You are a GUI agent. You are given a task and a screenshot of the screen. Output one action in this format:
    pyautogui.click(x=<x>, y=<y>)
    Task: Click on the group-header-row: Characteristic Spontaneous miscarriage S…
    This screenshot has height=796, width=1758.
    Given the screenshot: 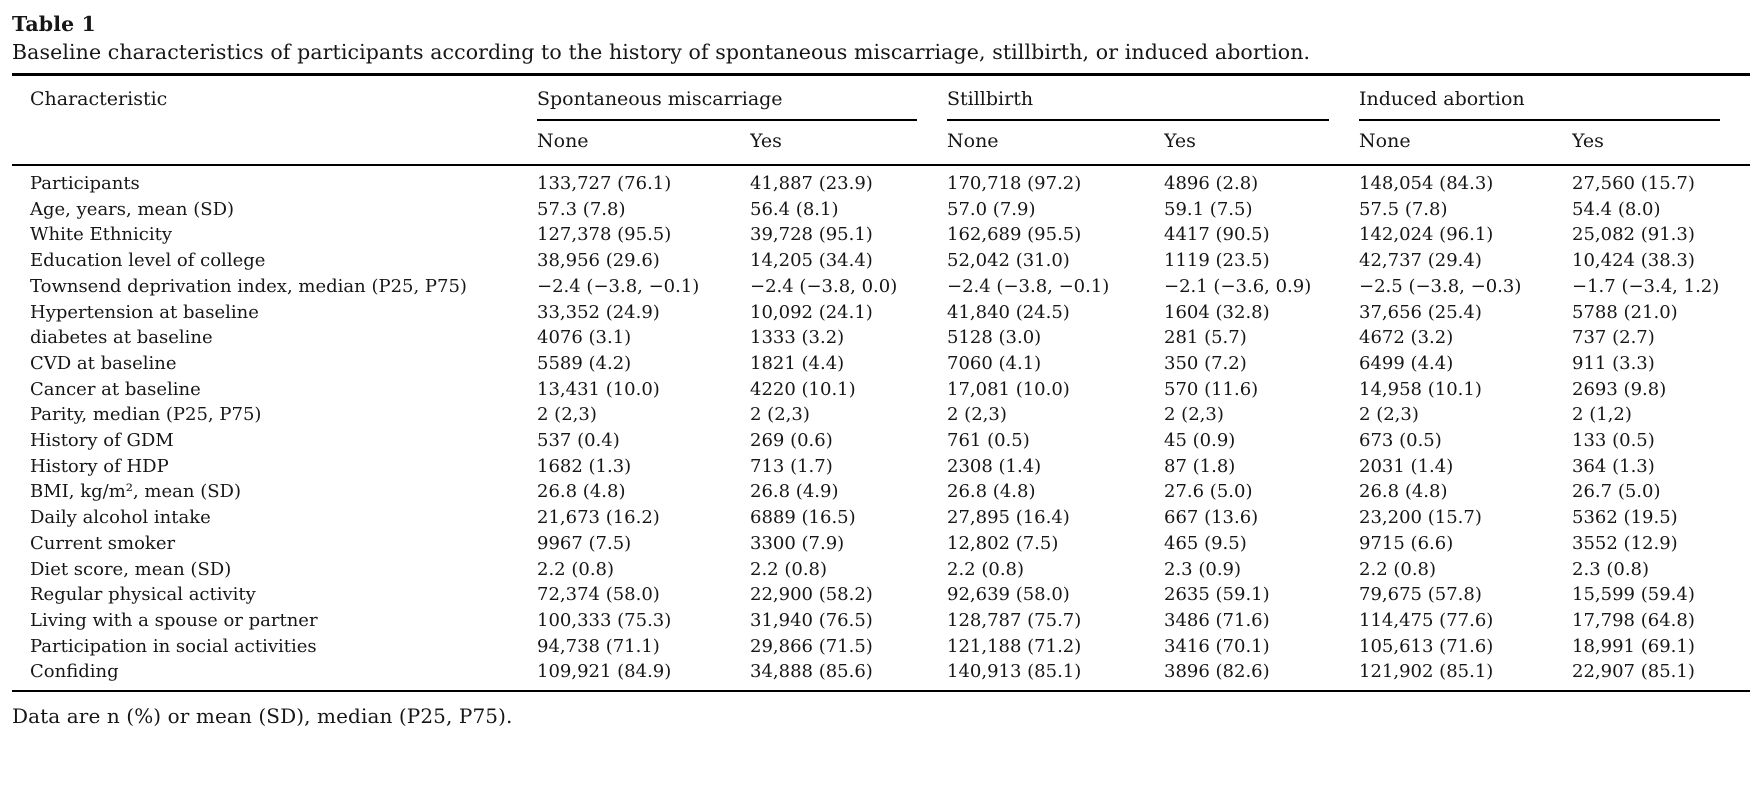 What is the action you would take?
    pyautogui.click(x=881, y=98)
    